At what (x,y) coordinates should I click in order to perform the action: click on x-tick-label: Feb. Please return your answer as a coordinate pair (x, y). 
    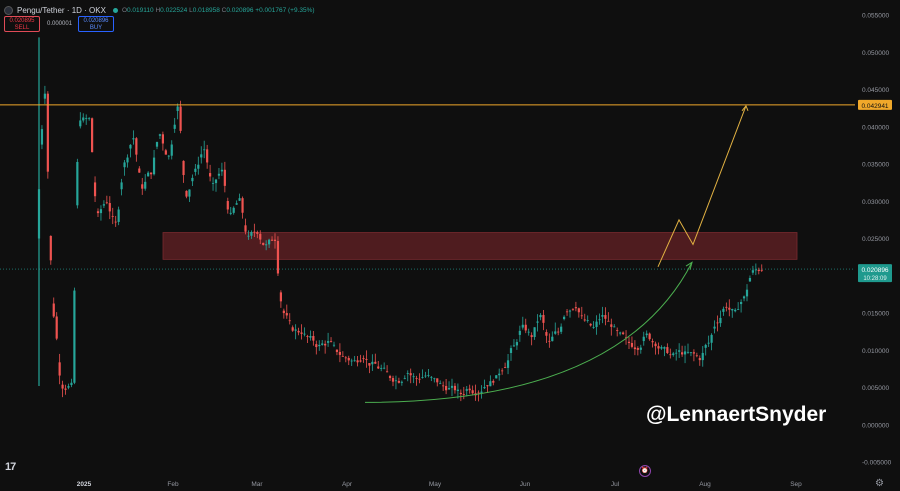
    Looking at the image, I should click on (173, 484).